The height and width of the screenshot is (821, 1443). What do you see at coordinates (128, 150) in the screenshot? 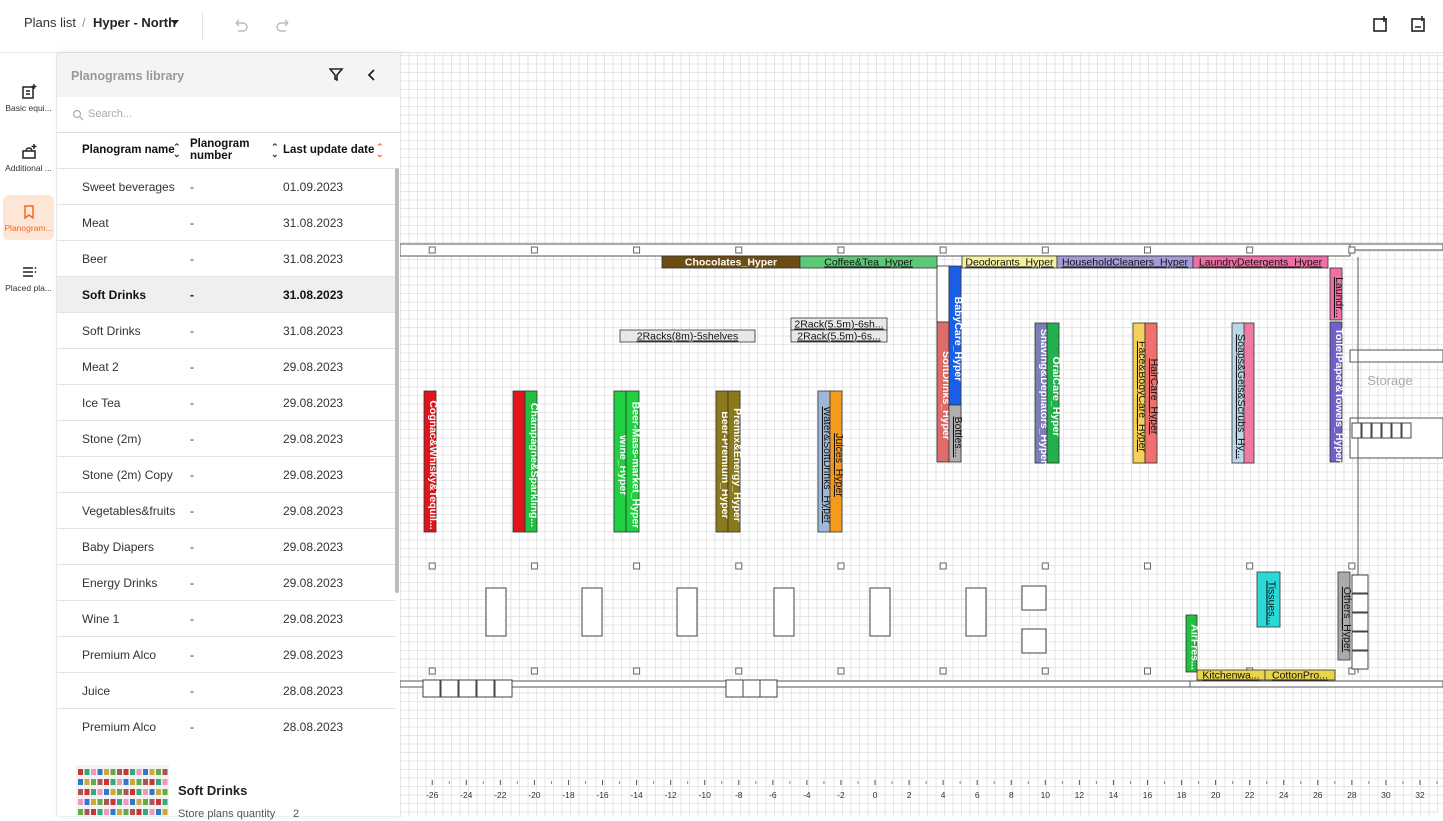
I see `column-header: Planogram name` at bounding box center [128, 150].